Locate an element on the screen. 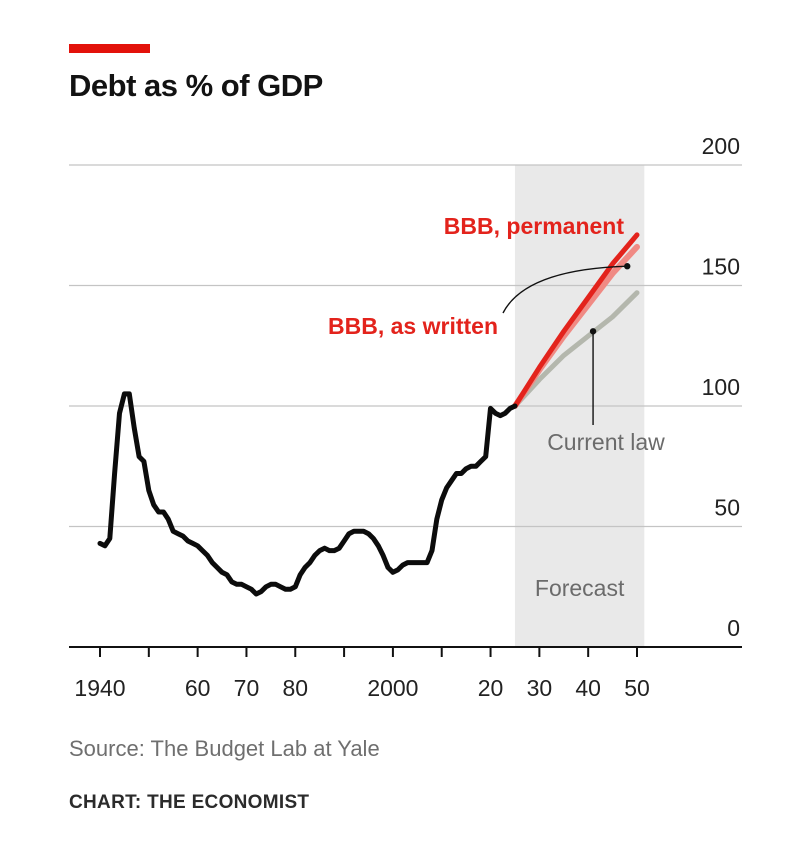  x-tick-label-2000: 2000 is located at coordinates (392, 688).